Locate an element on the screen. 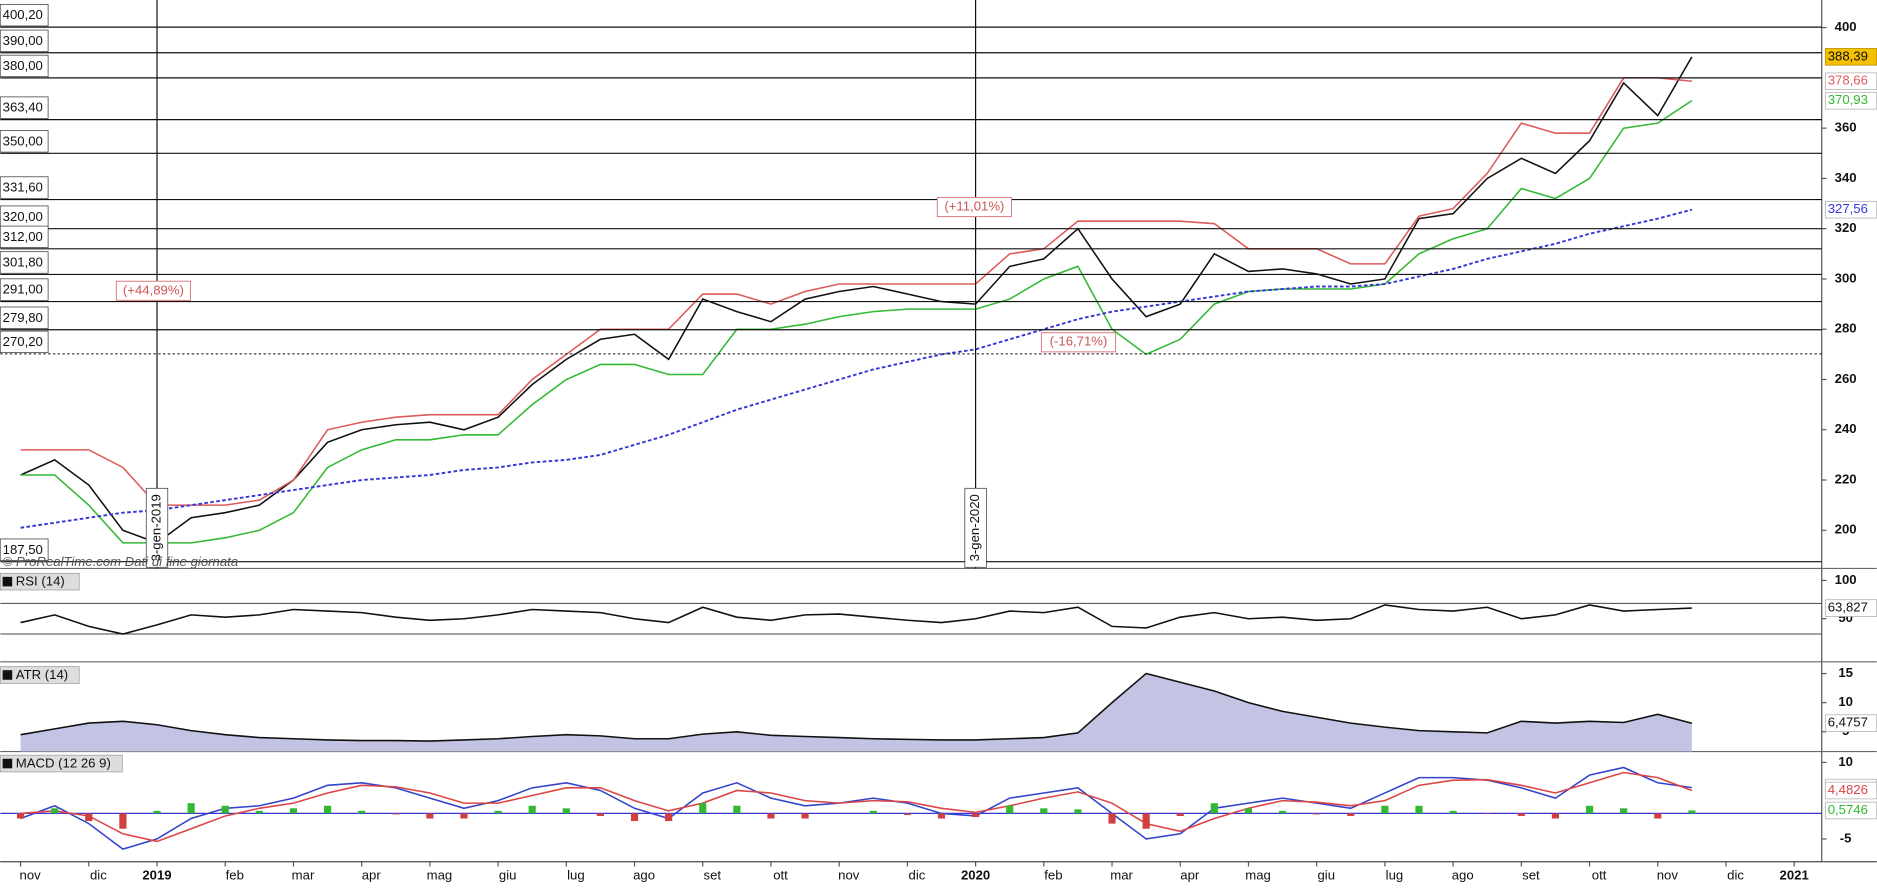 The width and height of the screenshot is (1877, 888). x-tick-label: lug is located at coordinates (576, 875).